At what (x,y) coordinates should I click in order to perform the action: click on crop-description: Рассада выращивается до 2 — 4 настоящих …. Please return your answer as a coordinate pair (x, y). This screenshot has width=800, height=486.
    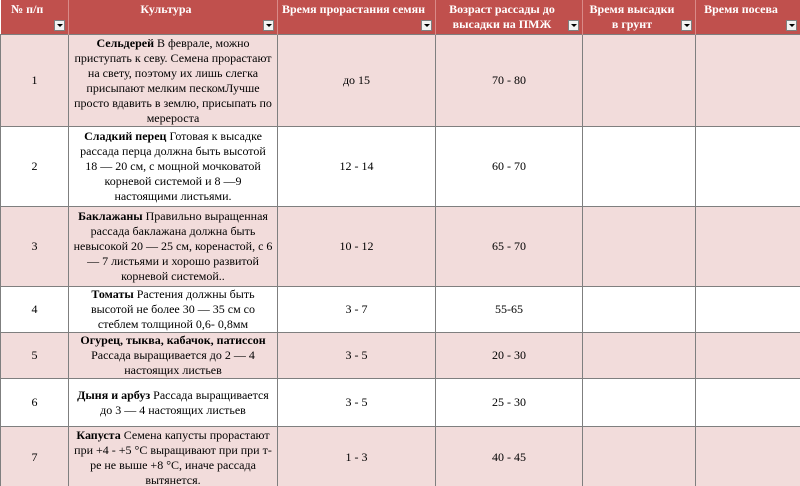
    Looking at the image, I should click on (173, 362).